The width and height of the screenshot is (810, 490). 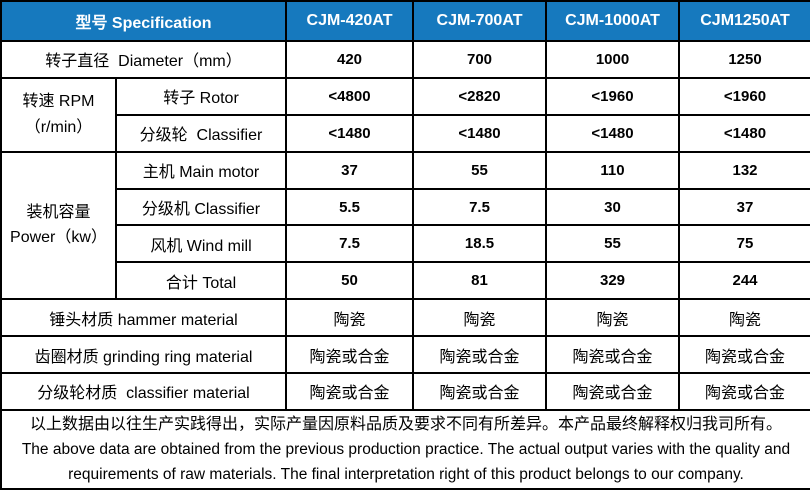 What do you see at coordinates (201, 207) in the screenshot?
I see `classifier-power-label: 分级机 Classifier` at bounding box center [201, 207].